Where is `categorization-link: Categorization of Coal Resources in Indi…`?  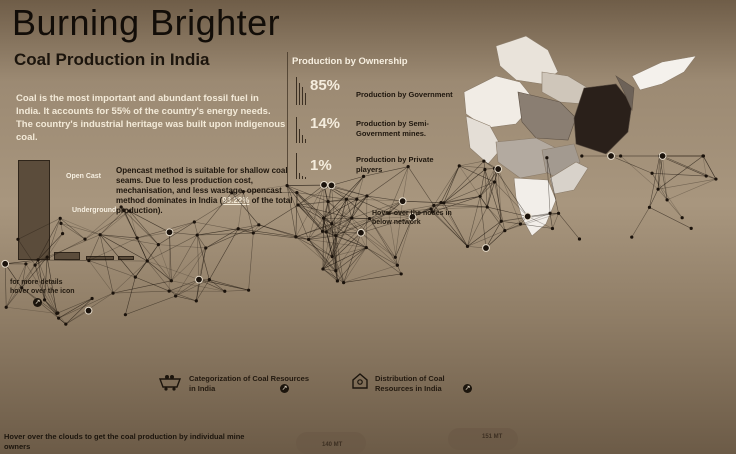 categorization-link: Categorization of Coal Resources in Indi… is located at coordinates (249, 383).